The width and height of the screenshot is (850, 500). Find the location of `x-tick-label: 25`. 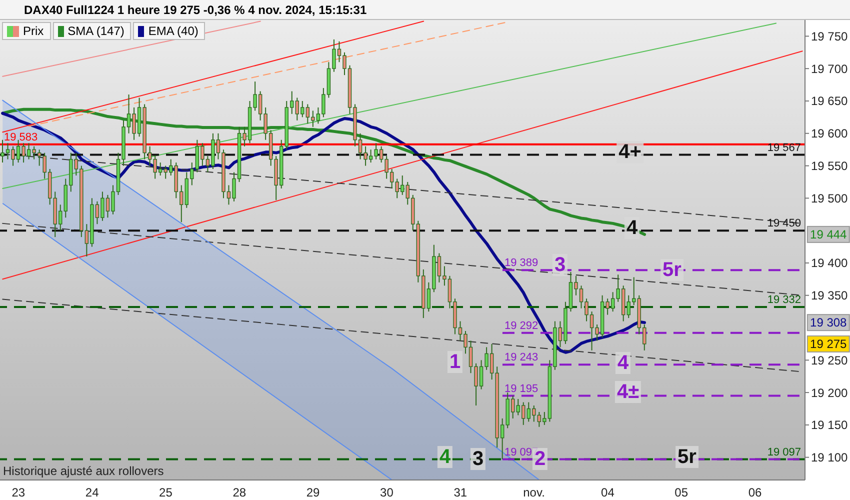

x-tick-label: 25 is located at coordinates (166, 493).